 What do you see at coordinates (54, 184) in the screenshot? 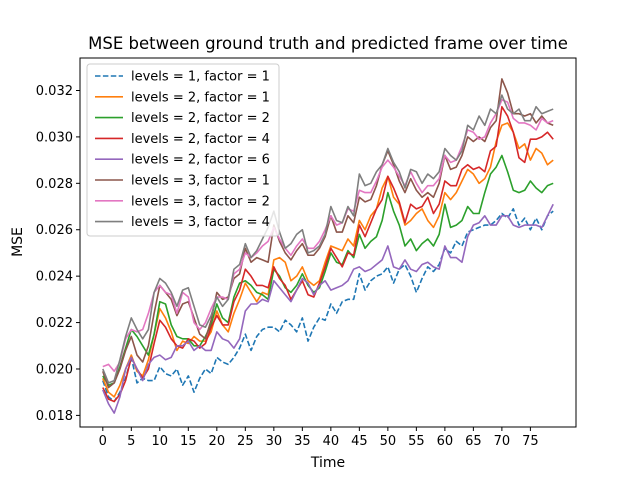
I see `y-tick-label: 0.028` at bounding box center [54, 184].